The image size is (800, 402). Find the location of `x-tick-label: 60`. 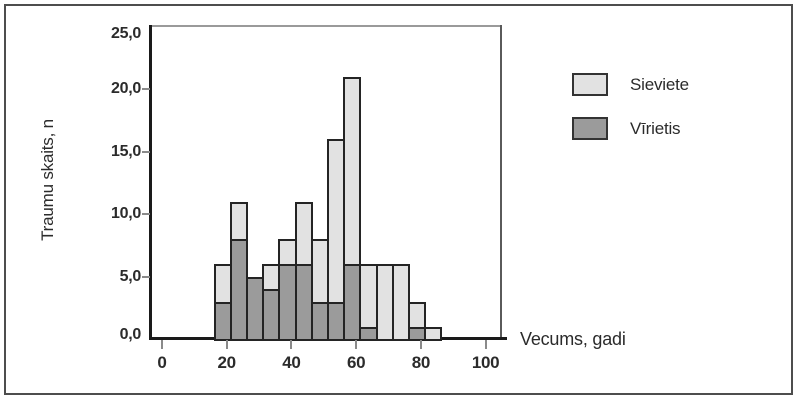

x-tick-label: 60 is located at coordinates (356, 362).